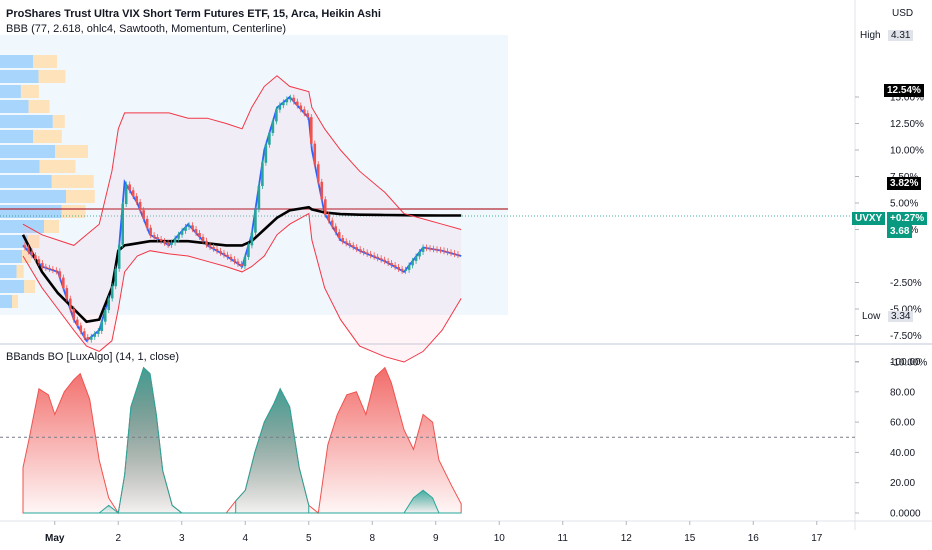 The height and width of the screenshot is (550, 932). Describe the element at coordinates (817, 538) in the screenshot. I see `time-tick-label: 17` at that location.